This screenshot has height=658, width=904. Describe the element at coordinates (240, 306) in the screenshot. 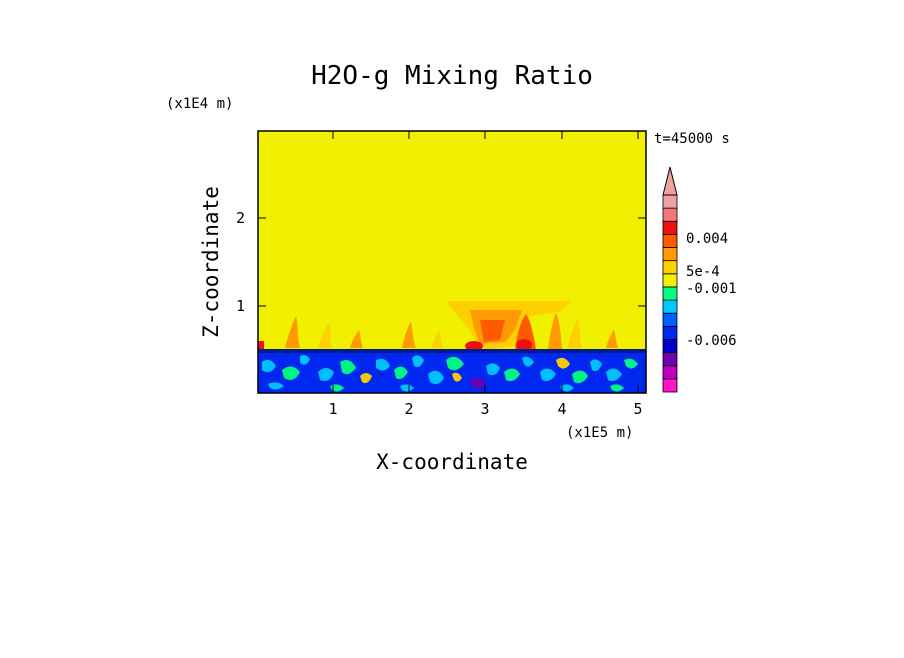

I see `z-tick-1: 1` at that location.